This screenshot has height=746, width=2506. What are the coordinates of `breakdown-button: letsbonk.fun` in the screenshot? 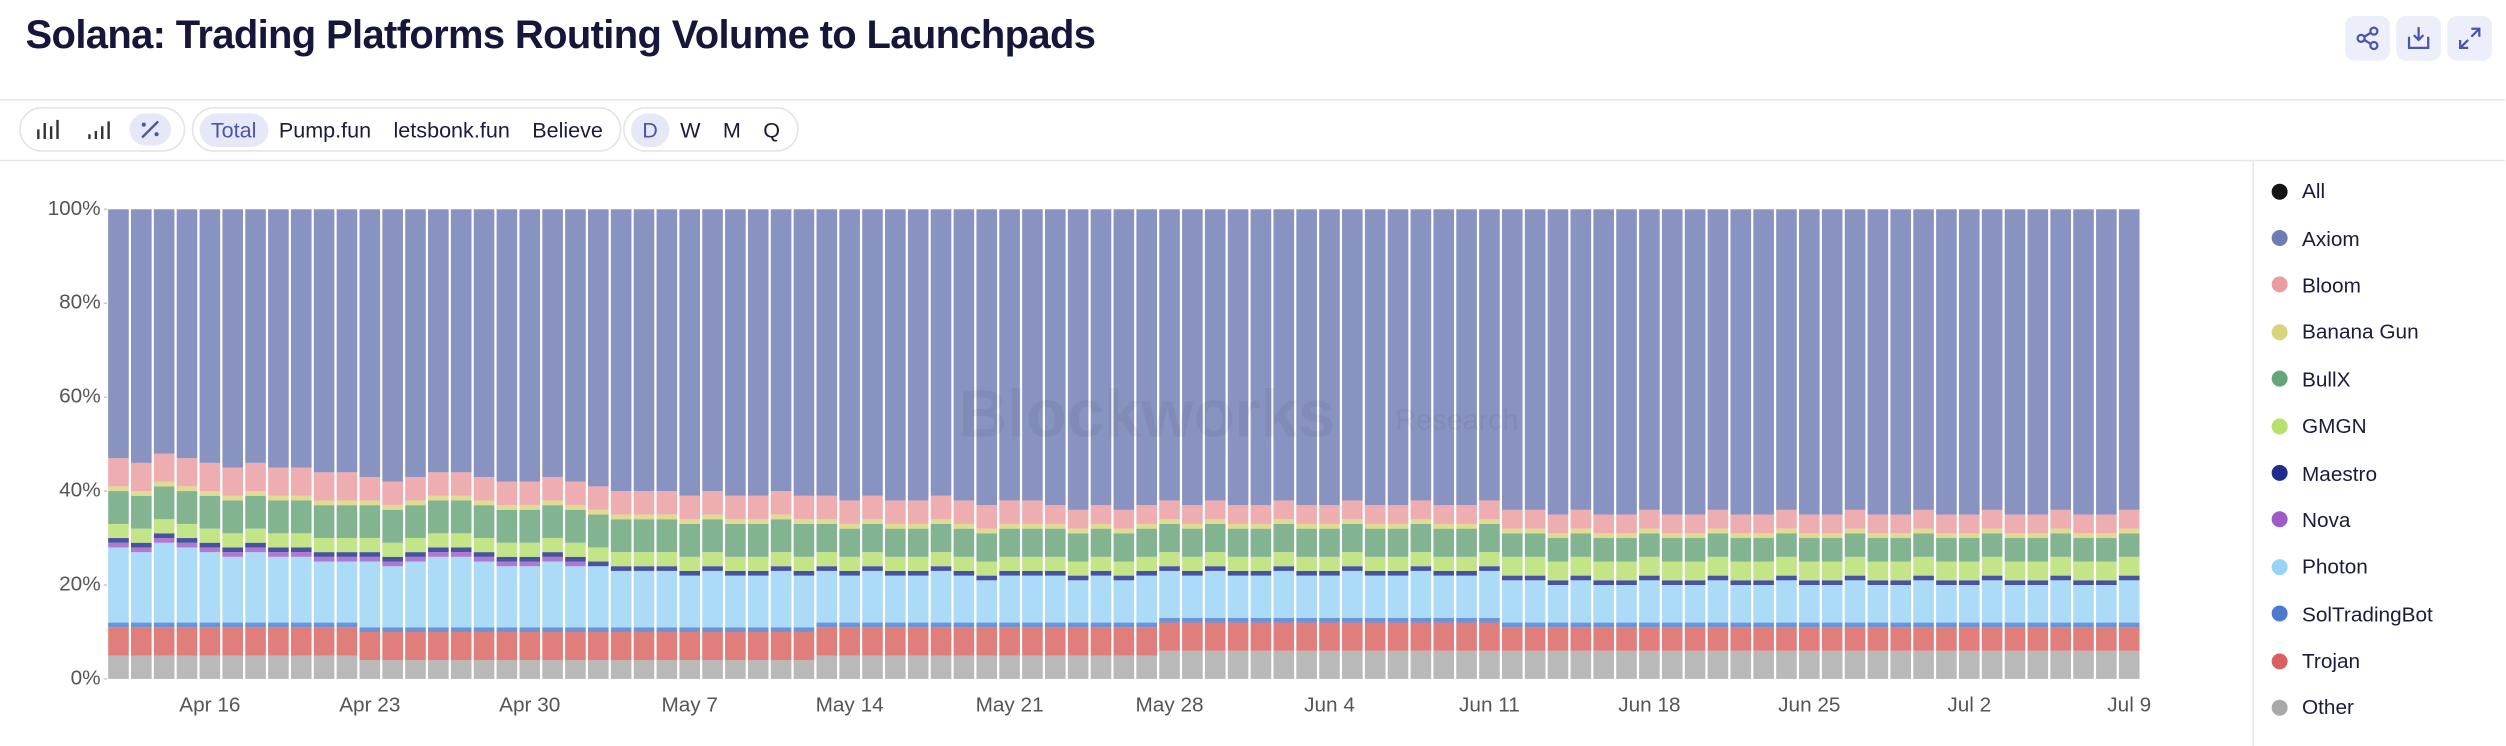 It's located at (451, 129).